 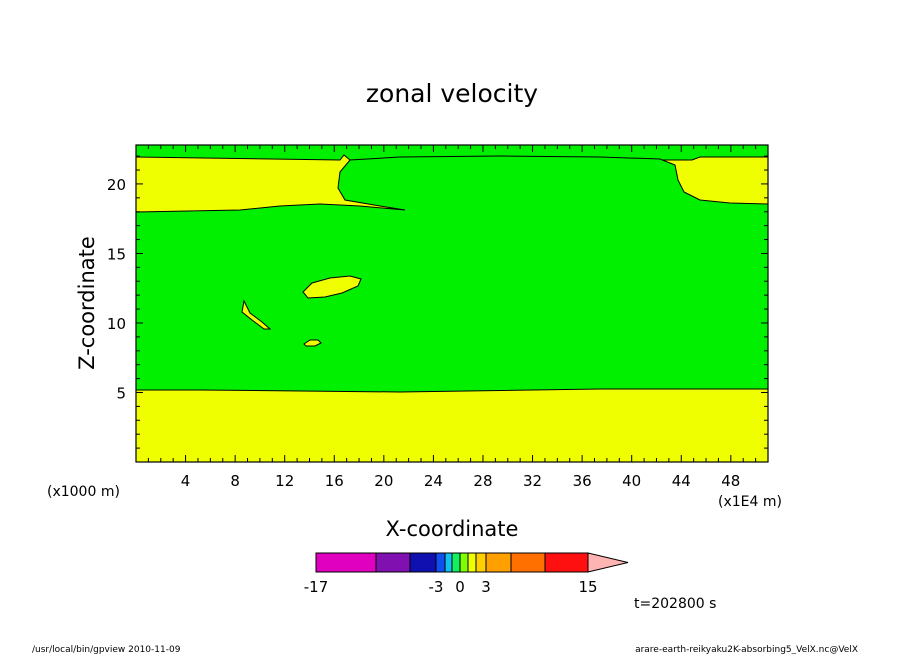 What do you see at coordinates (87, 303) in the screenshot?
I see `y-axis-label: Z-coordinate` at bounding box center [87, 303].